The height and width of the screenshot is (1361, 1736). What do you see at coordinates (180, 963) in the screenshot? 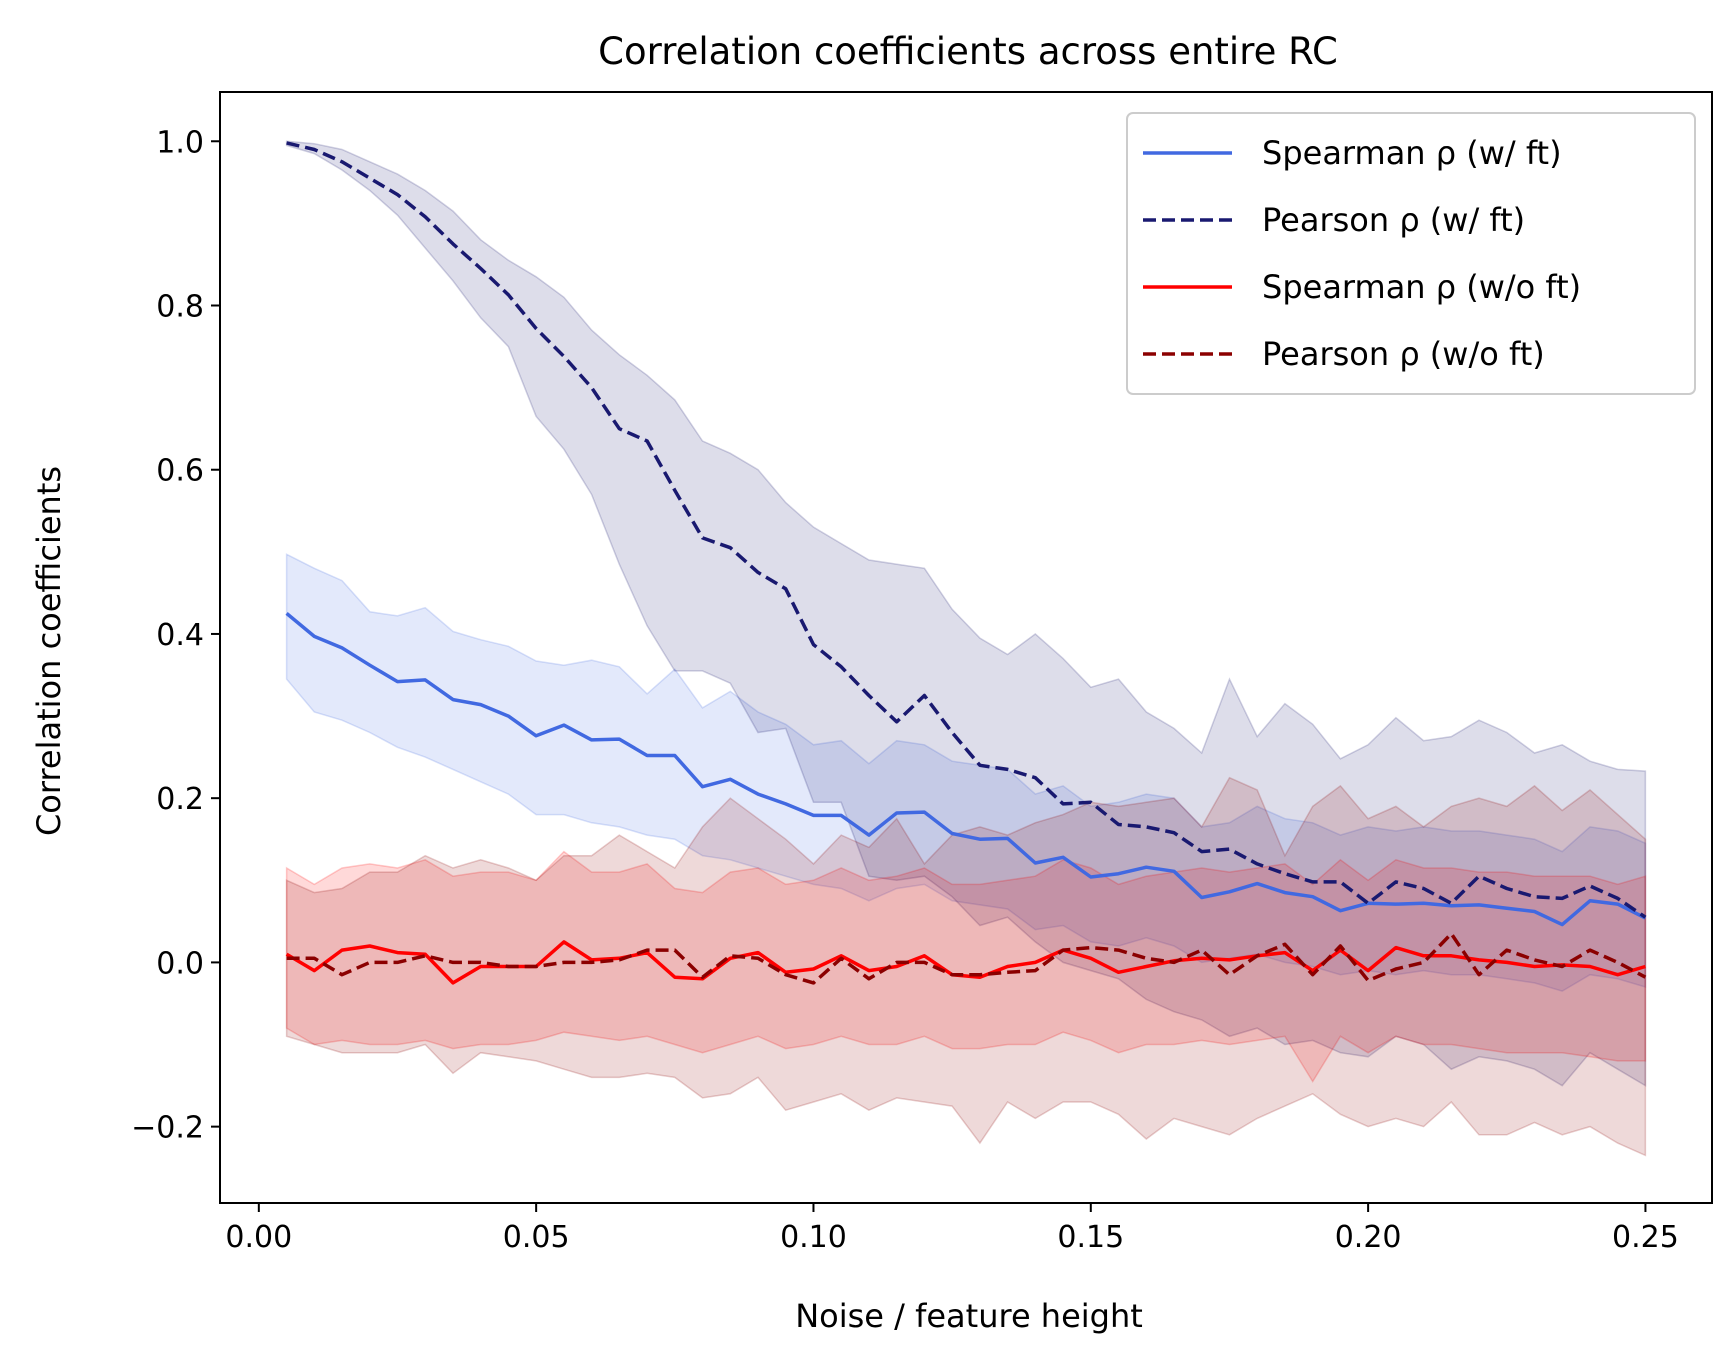
I see `y-tick-label: 0.0` at bounding box center [180, 963].